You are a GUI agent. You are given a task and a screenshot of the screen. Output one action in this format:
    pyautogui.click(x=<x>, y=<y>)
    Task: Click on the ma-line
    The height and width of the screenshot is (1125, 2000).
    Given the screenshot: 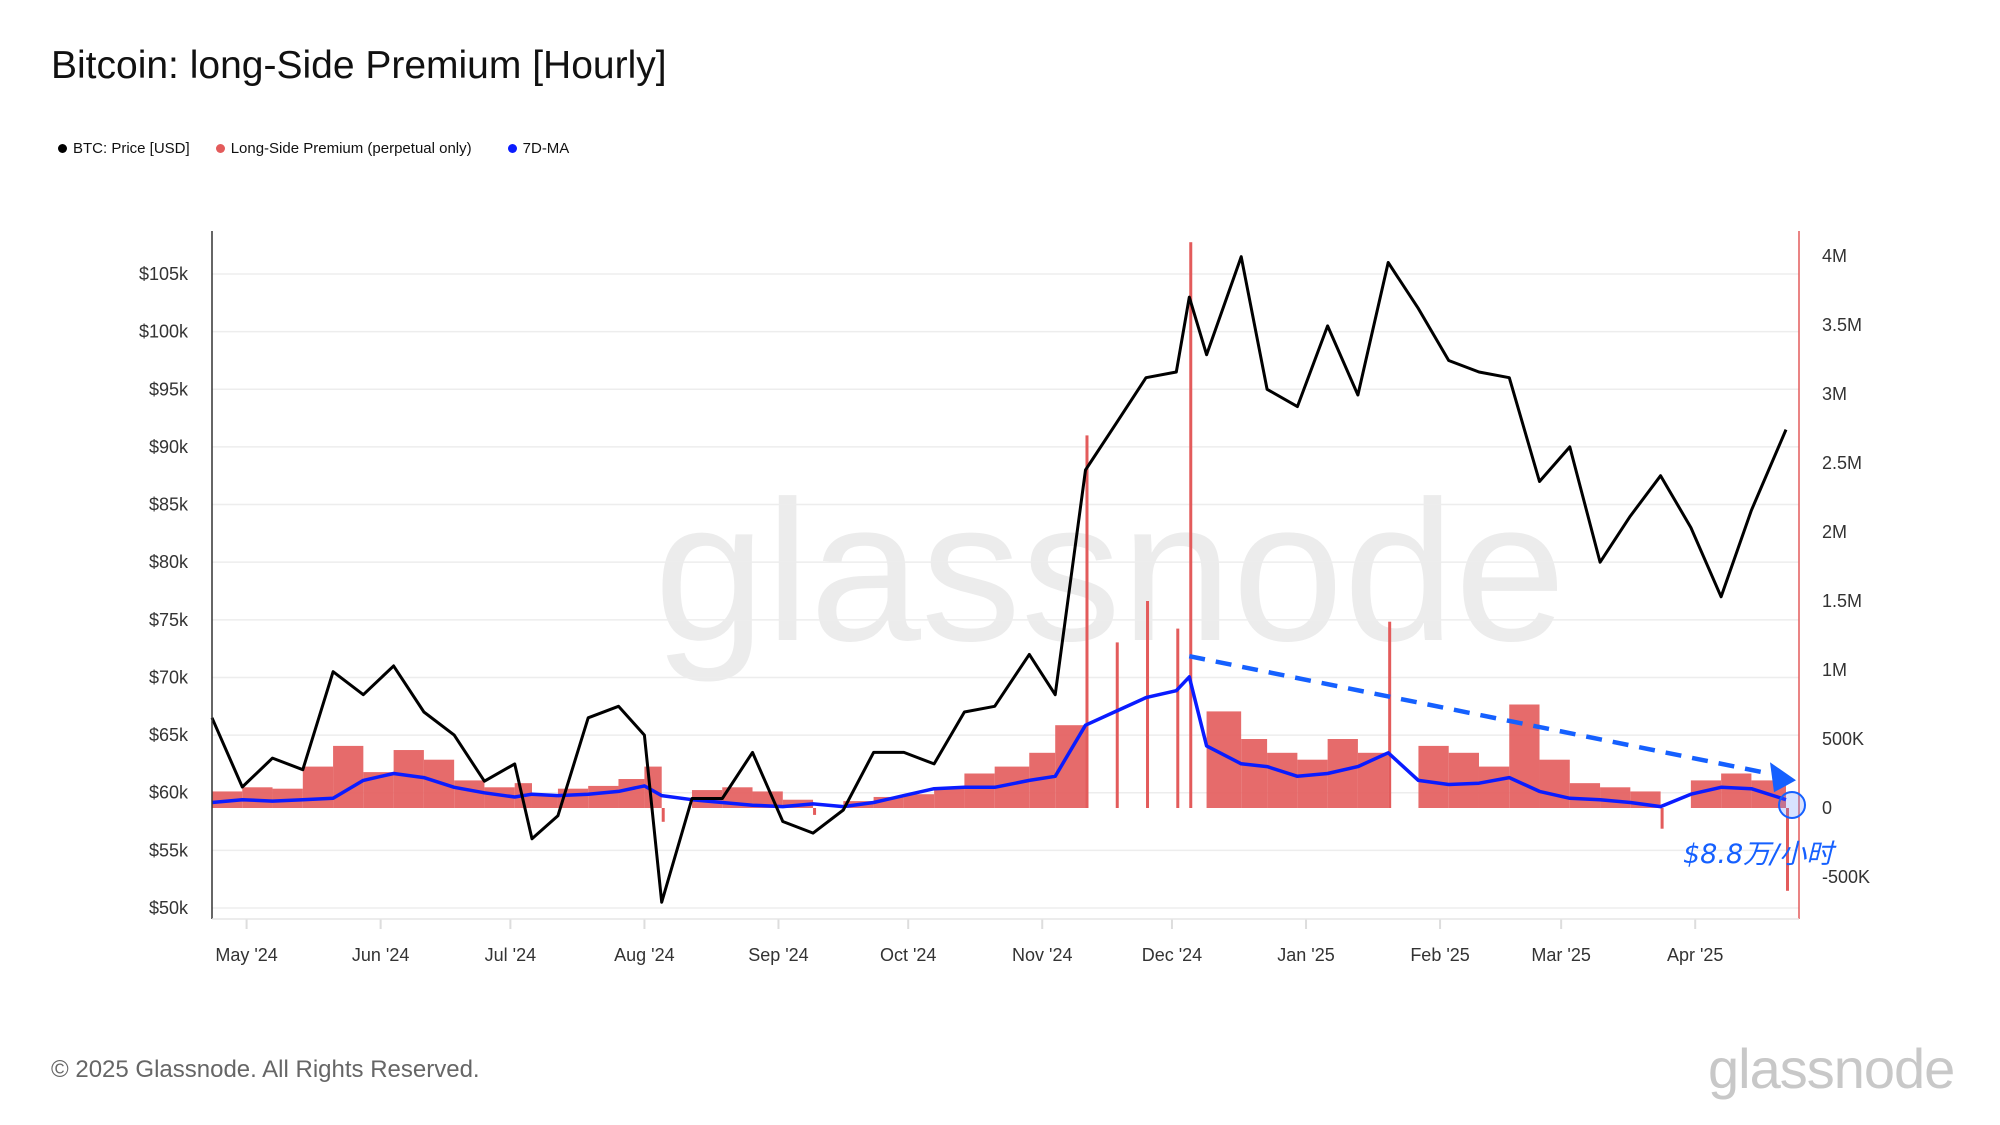 What is the action you would take?
    pyautogui.click(x=999, y=742)
    